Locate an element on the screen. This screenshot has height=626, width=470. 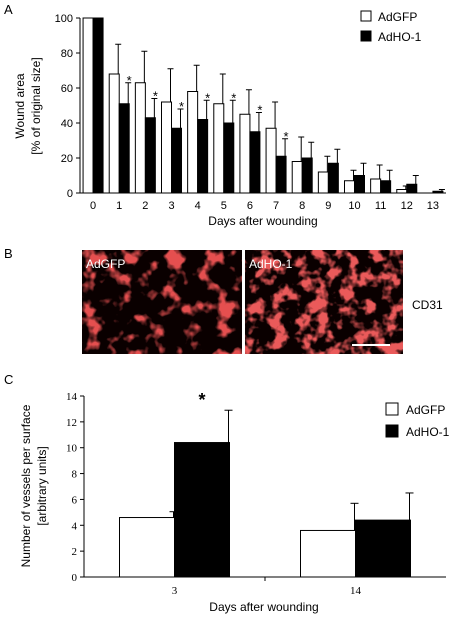
wound-area-x-axis: 0 1 2 3 4 5 6 7 8 9 10 11 12 13 is located at coordinates (264, 206).